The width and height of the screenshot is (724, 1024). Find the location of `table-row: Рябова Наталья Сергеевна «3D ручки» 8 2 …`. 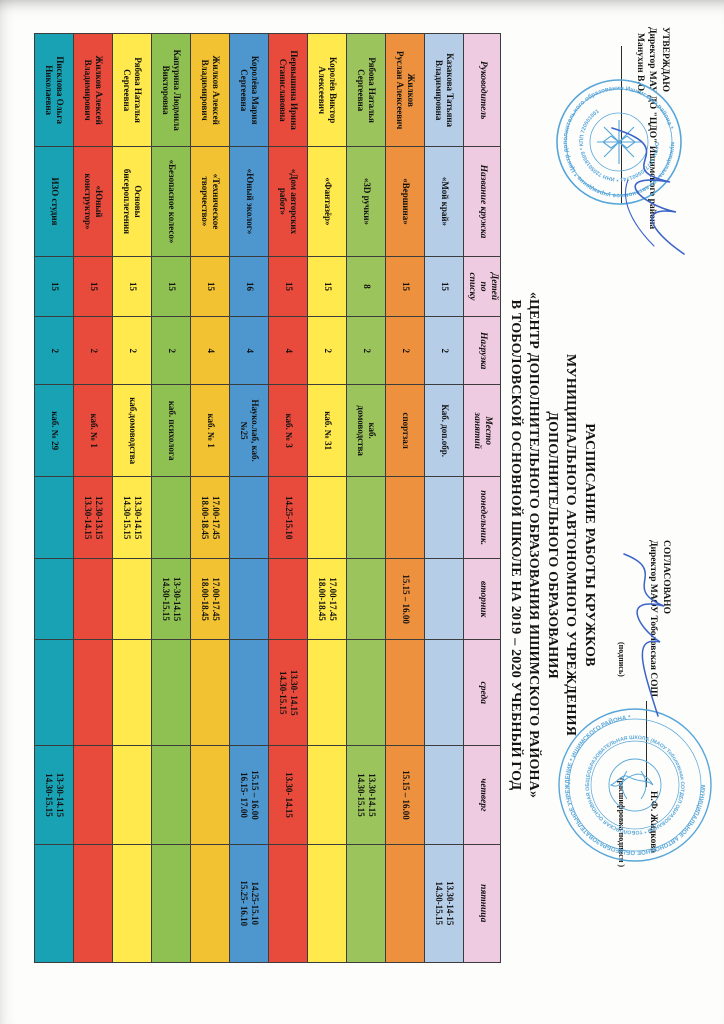

table-row: Рябова Наталья Сергеевна «3D ручки» 8 2 … is located at coordinates (366, 498).